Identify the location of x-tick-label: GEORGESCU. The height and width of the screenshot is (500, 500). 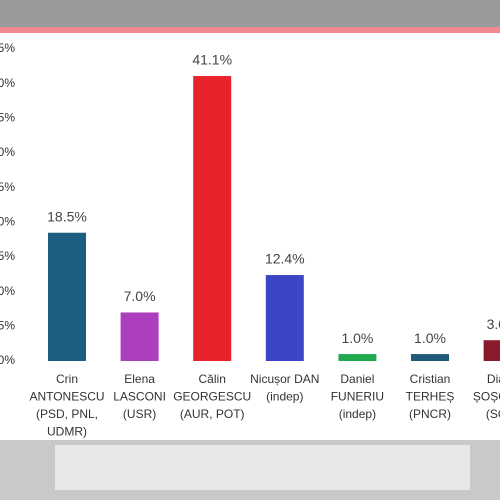
(212, 397).